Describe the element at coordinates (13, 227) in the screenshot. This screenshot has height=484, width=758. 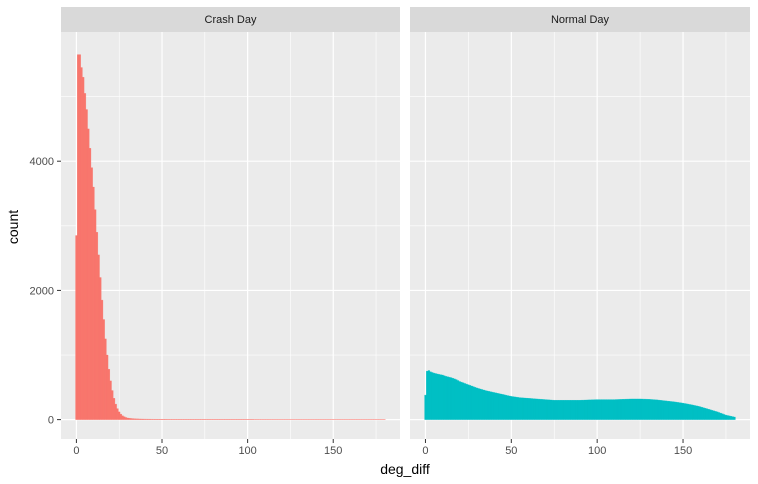
I see `y-axis-title: count` at that location.